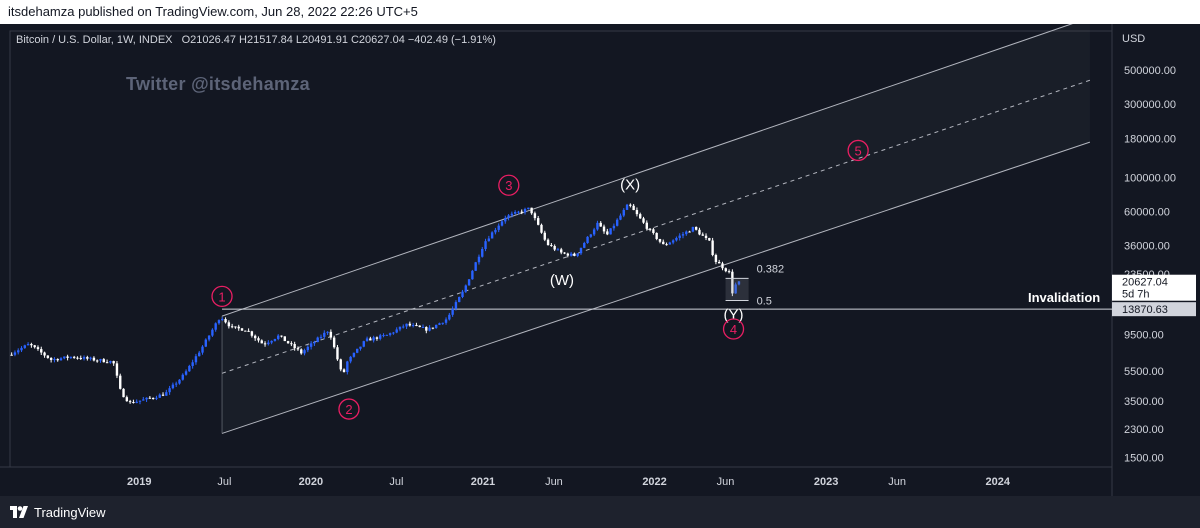  I want to click on price-tag-value: 20627.04, so click(1145, 283).